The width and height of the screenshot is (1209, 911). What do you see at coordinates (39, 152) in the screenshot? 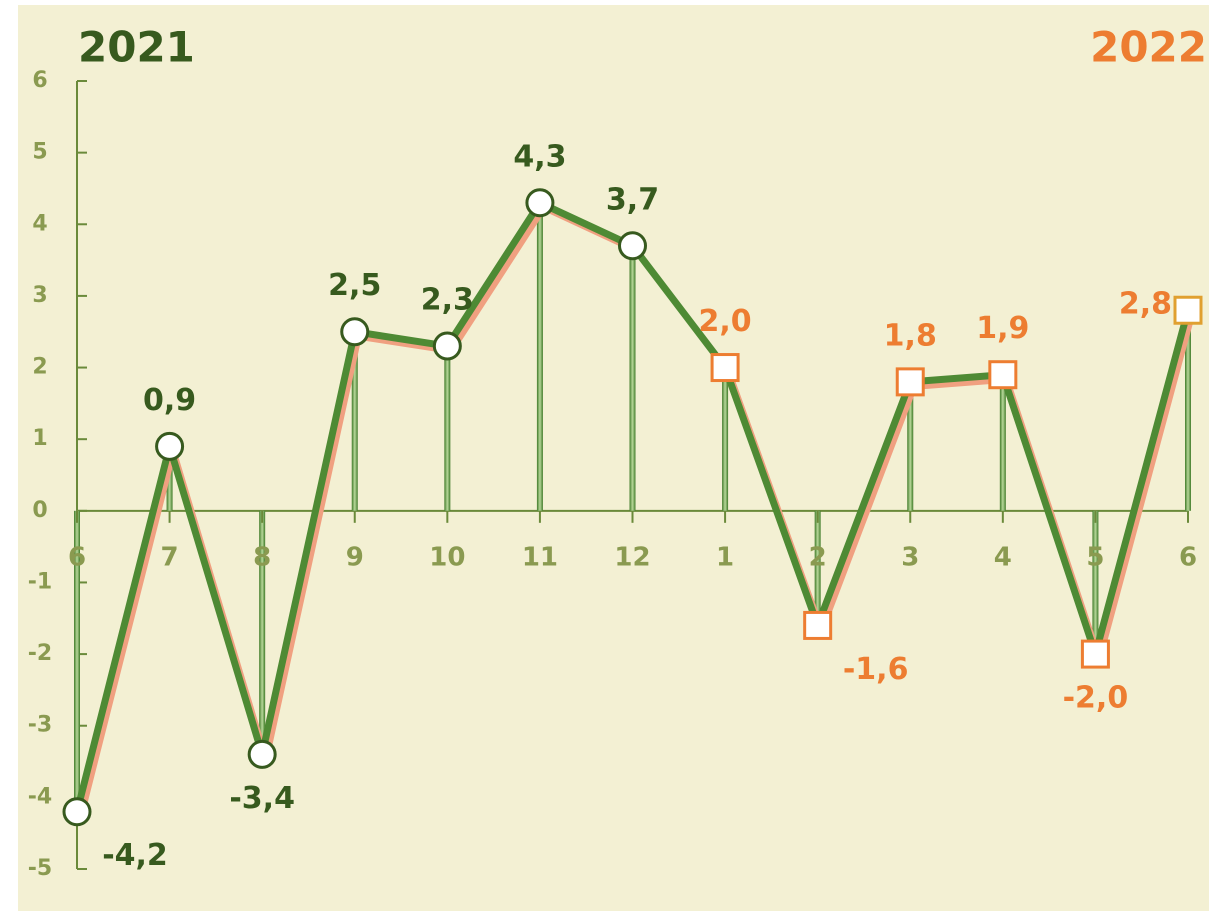
I see `y-tick-label: 5` at bounding box center [39, 152].